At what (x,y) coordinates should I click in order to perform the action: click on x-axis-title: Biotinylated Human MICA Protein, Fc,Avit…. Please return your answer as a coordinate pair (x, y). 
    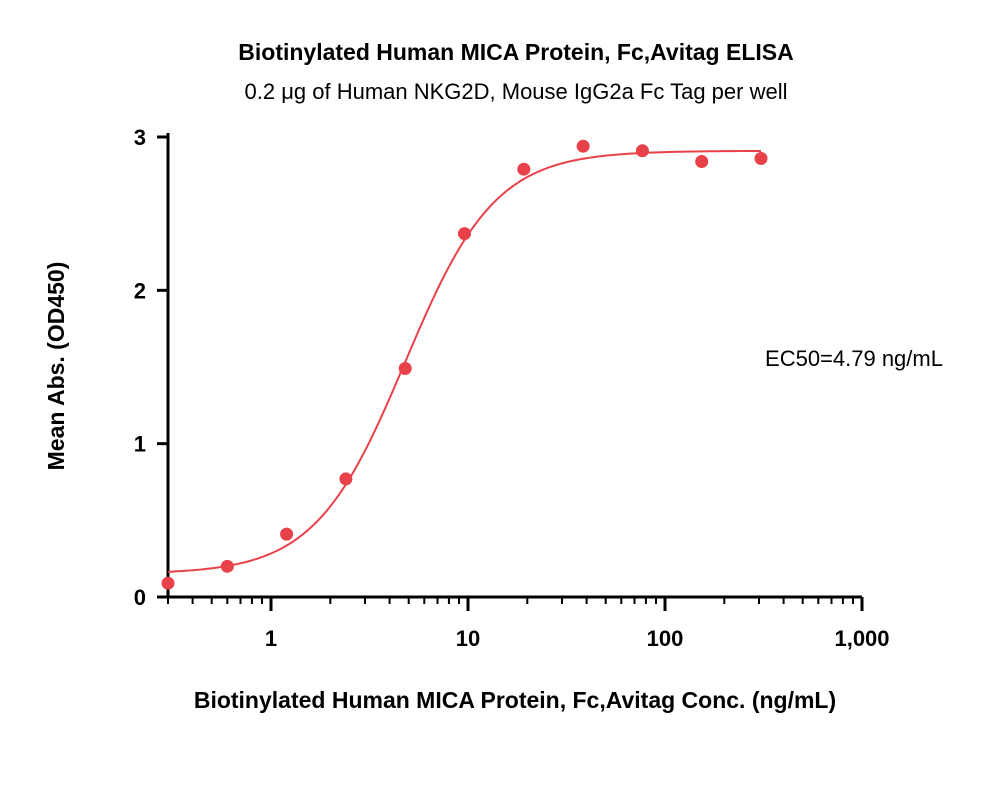
    Looking at the image, I should click on (515, 700).